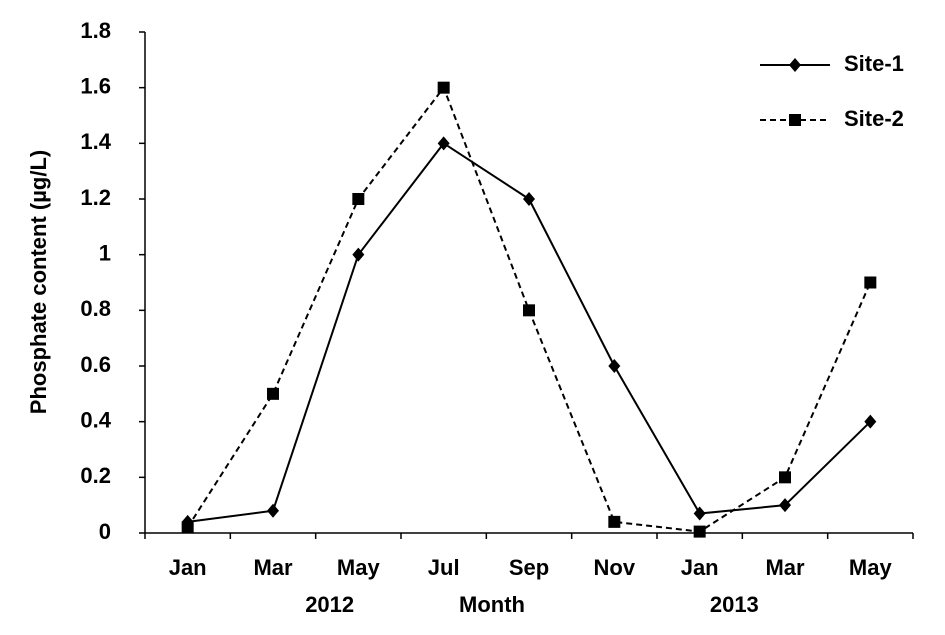 The height and width of the screenshot is (635, 945). I want to click on y-tick-label: 1.8, so click(95, 30).